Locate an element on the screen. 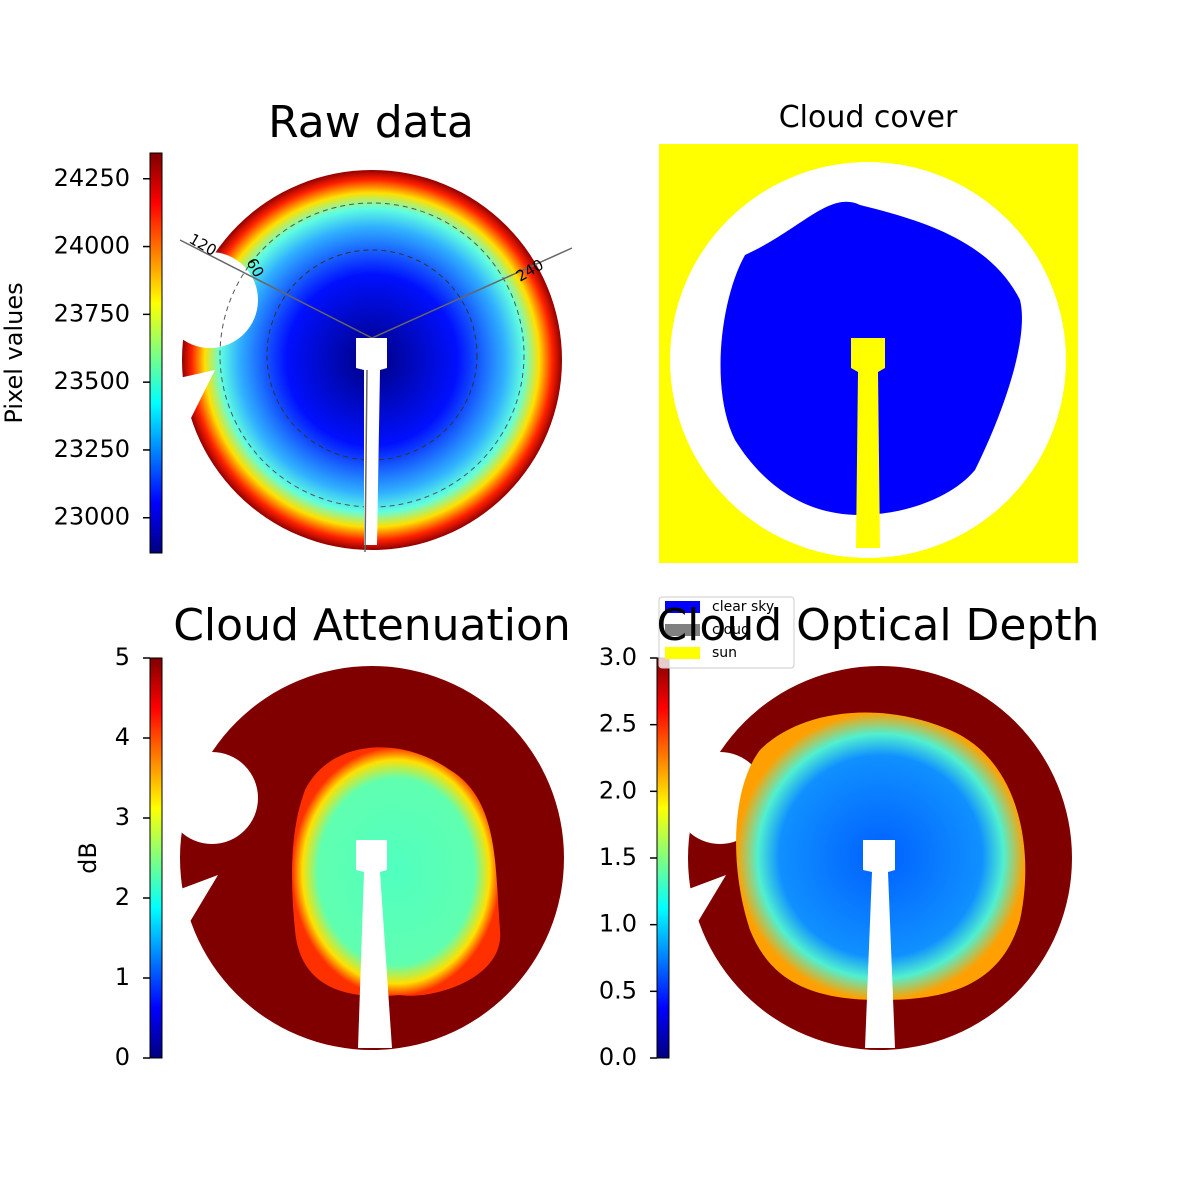 The height and width of the screenshot is (1200, 1200). legend-label: cloud is located at coordinates (731, 630).